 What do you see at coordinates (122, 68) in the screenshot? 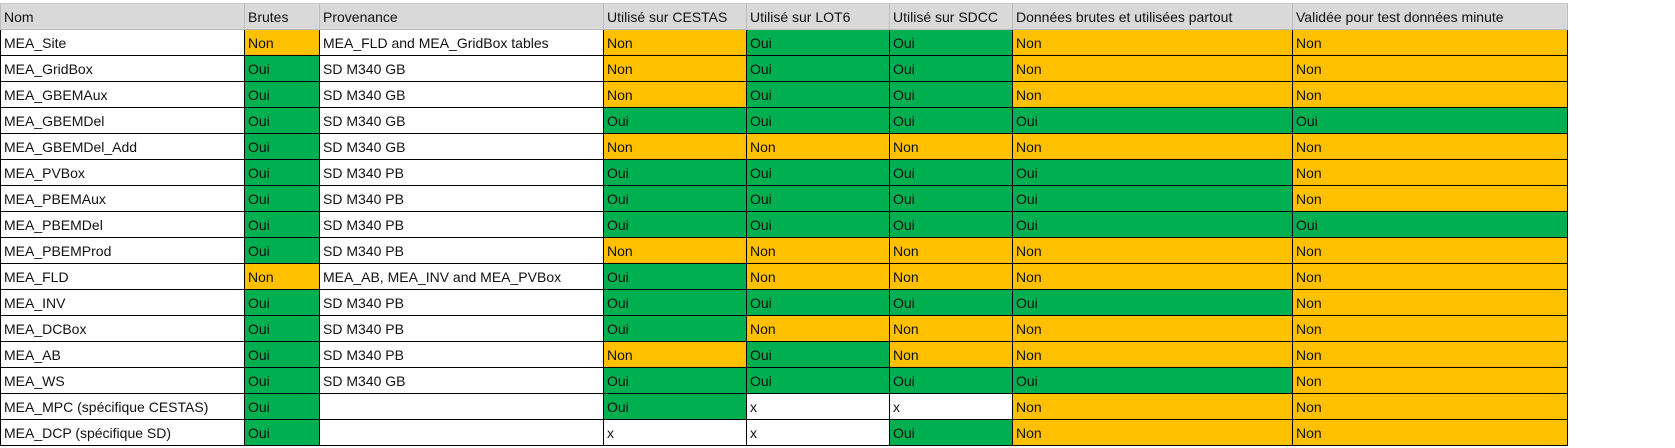
I see `cell-nom: MEA_GridBox` at bounding box center [122, 68].